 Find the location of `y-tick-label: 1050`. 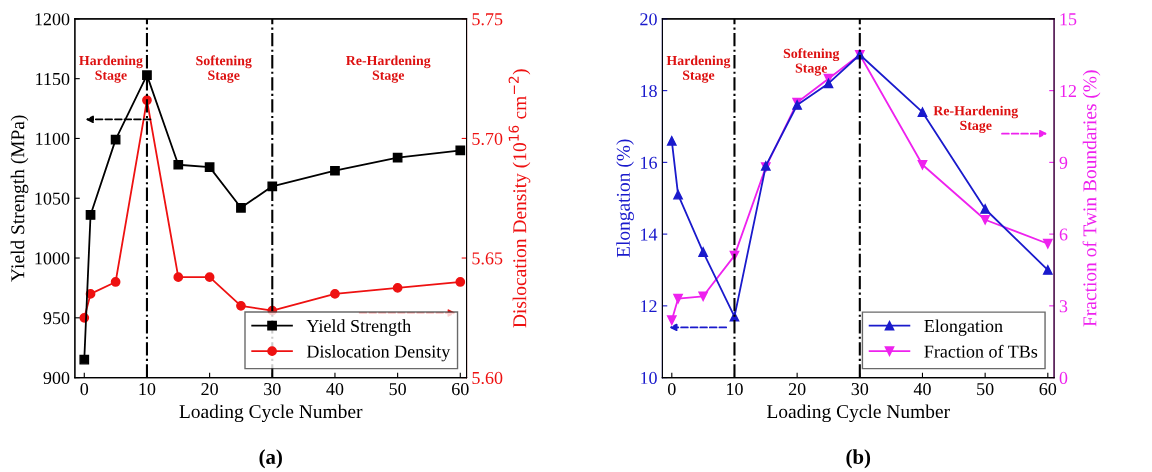

y-tick-label: 1050 is located at coordinates (52, 198).